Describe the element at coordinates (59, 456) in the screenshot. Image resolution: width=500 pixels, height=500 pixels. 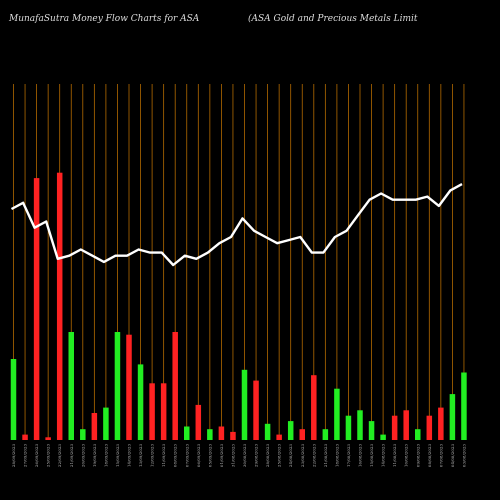
I see `x-tick-label: 22/09/2023` at that location.